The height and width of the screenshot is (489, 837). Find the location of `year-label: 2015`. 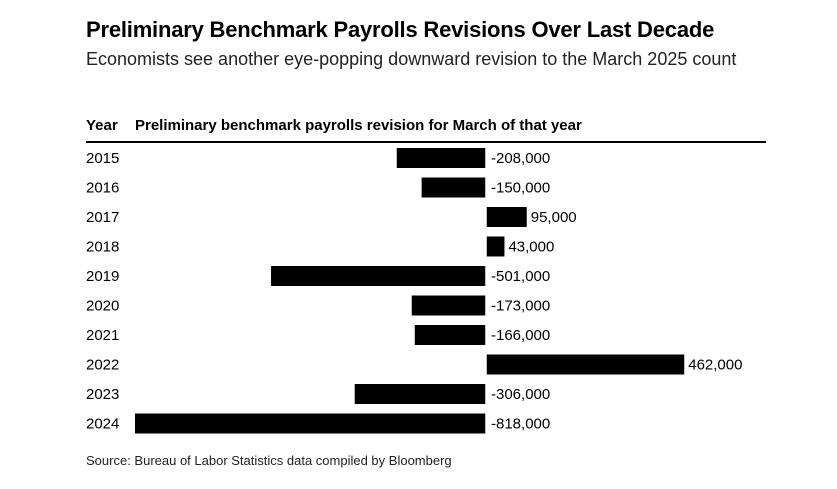

year-label: 2015 is located at coordinates (102, 158).